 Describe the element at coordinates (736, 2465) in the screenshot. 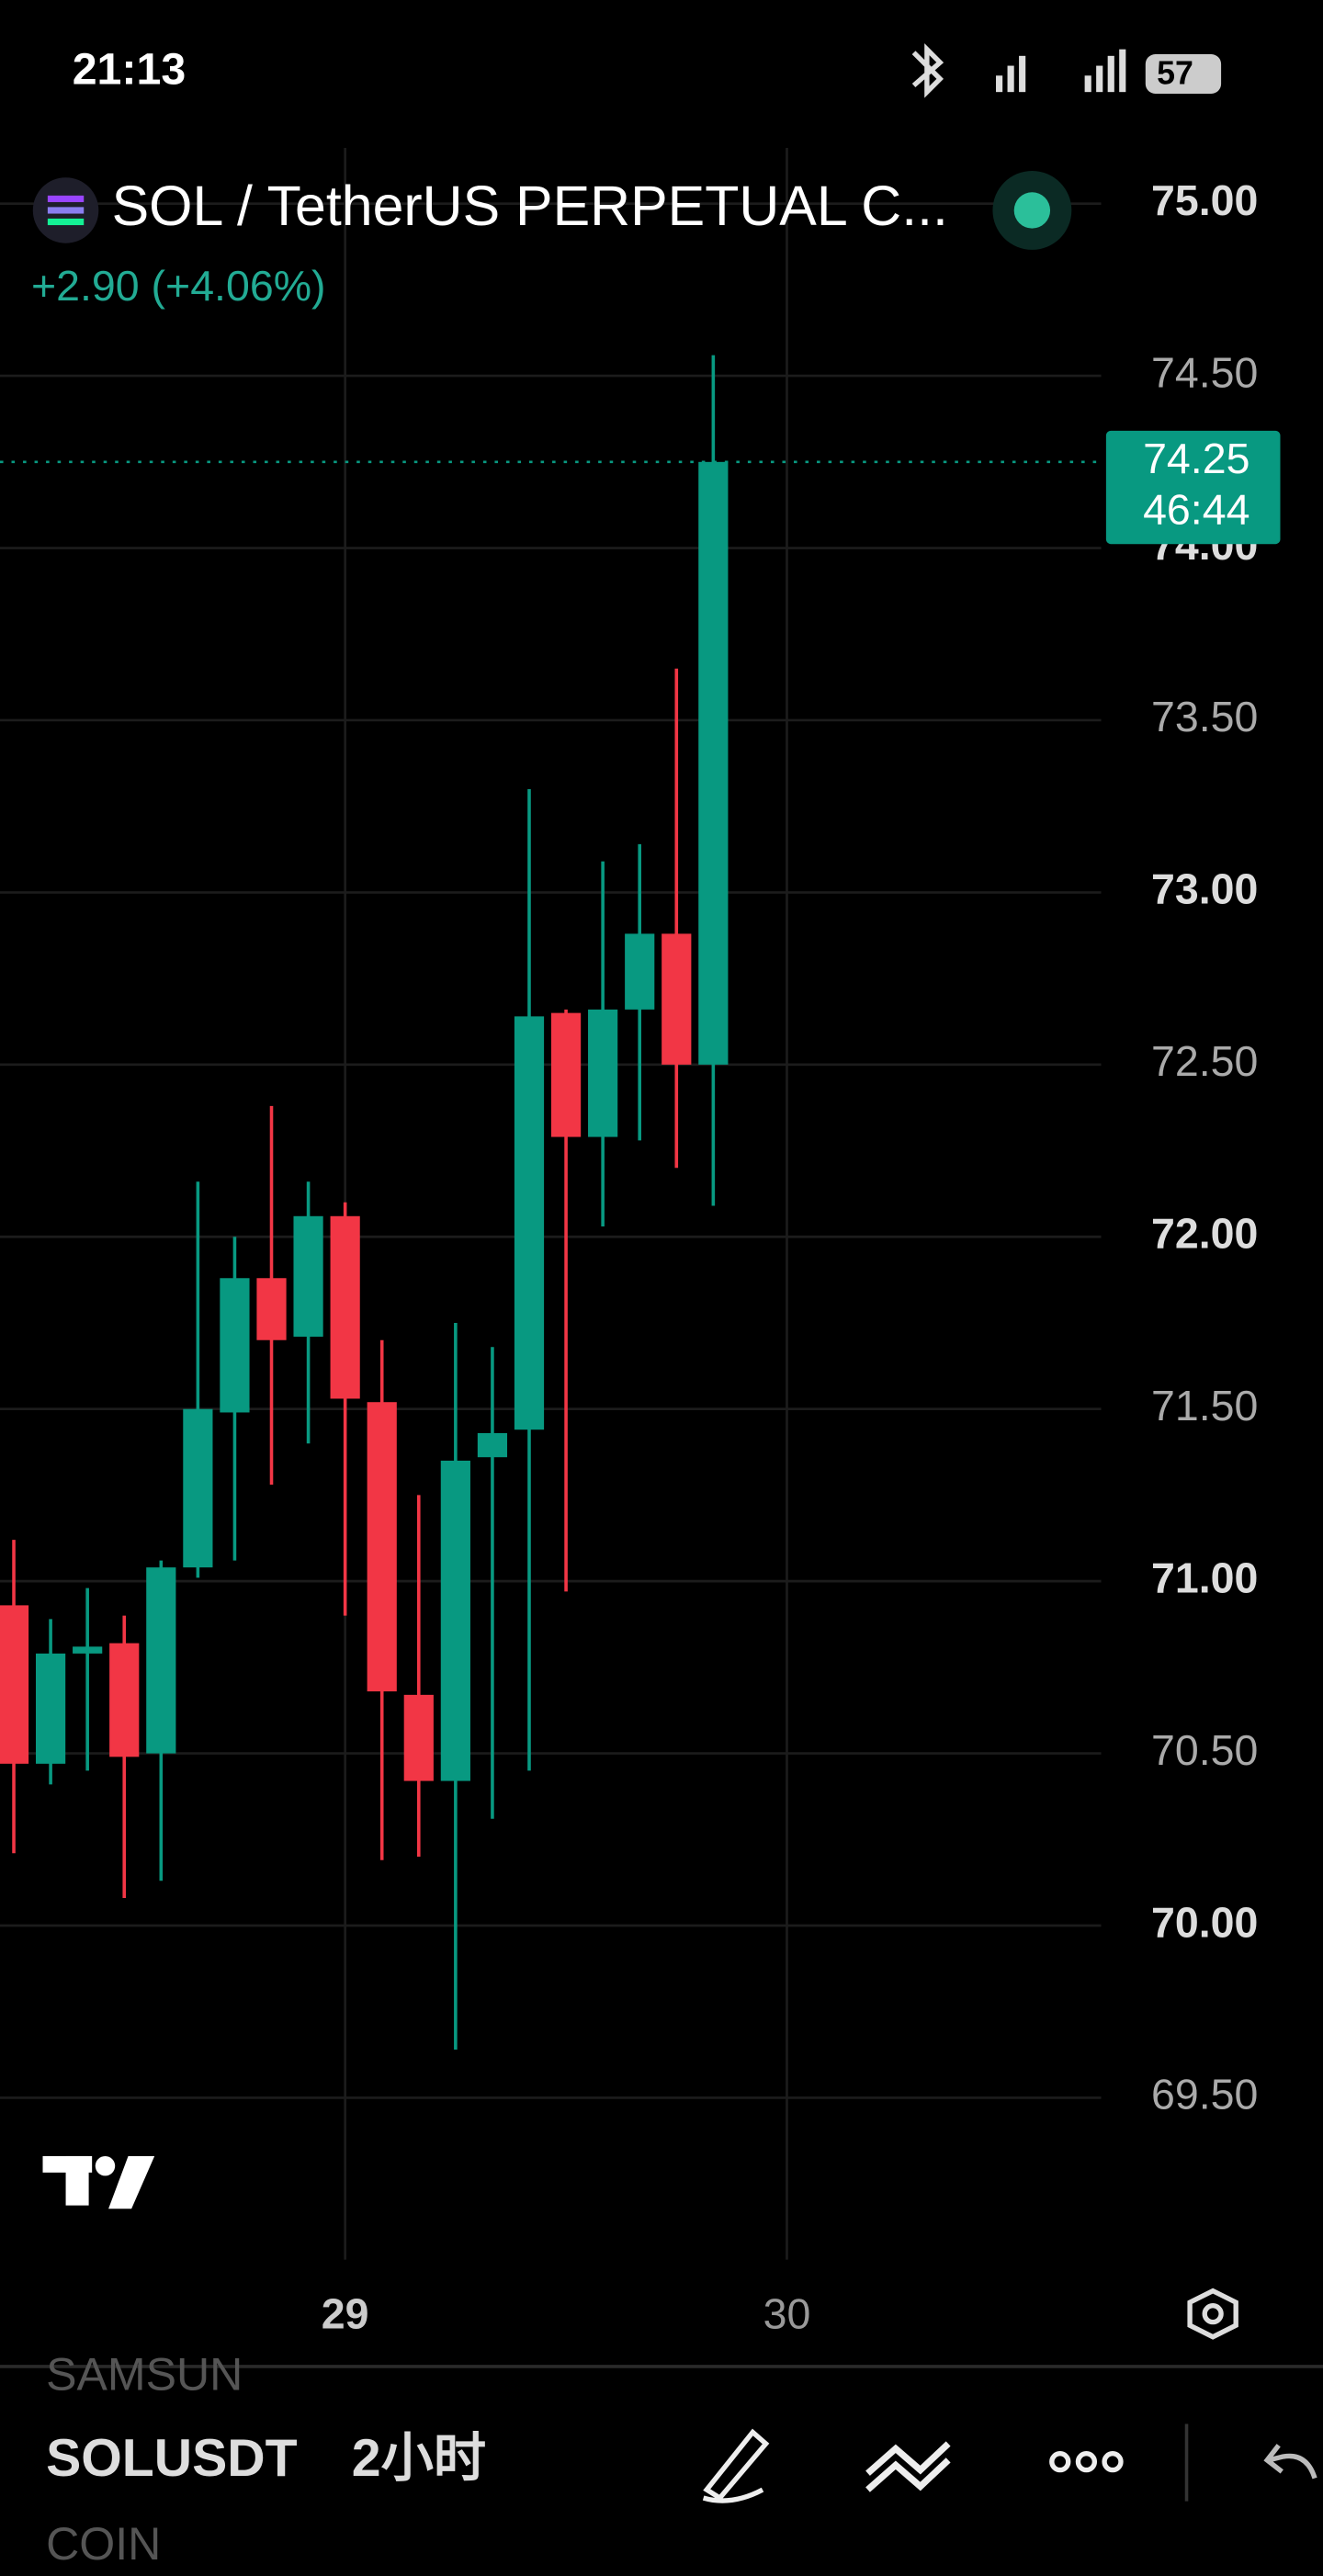

I see `draw-button` at that location.